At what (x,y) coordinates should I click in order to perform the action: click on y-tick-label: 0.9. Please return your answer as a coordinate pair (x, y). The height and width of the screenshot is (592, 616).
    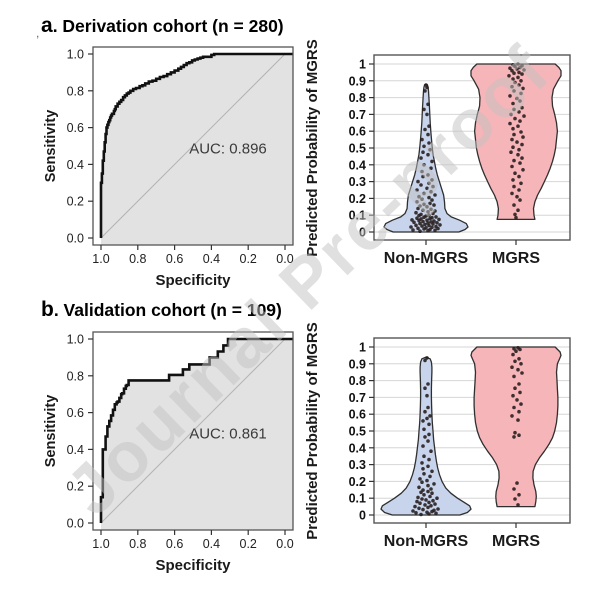
    Looking at the image, I should click on (357, 364).